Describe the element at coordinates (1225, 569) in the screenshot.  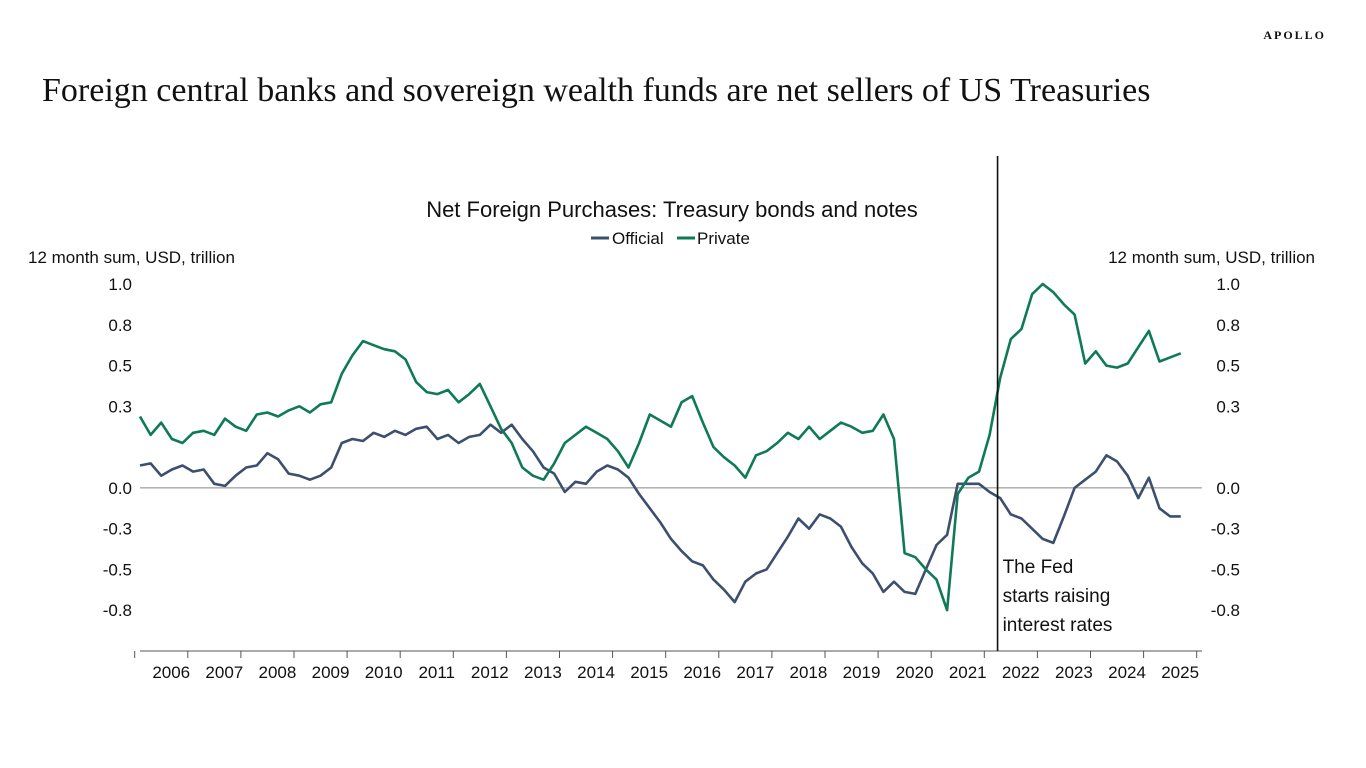
I see `y-tick-label-right: -0.5` at that location.